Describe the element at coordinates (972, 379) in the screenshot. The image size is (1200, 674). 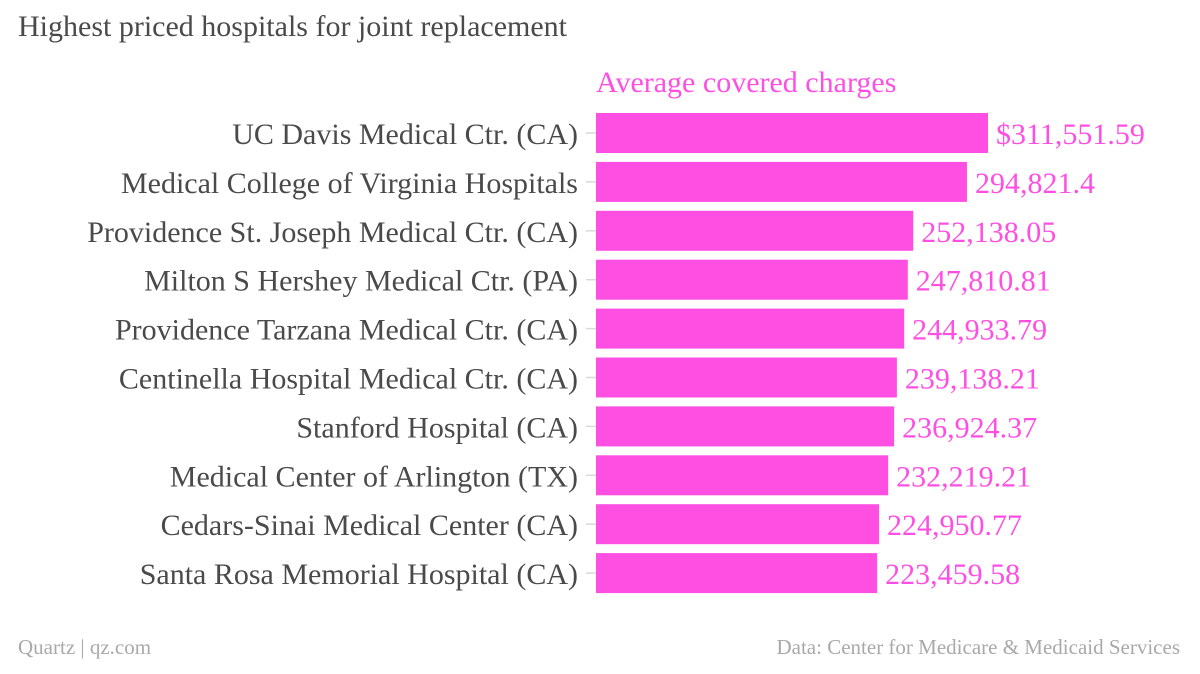
I see `value-label: 239,138.21` at that location.